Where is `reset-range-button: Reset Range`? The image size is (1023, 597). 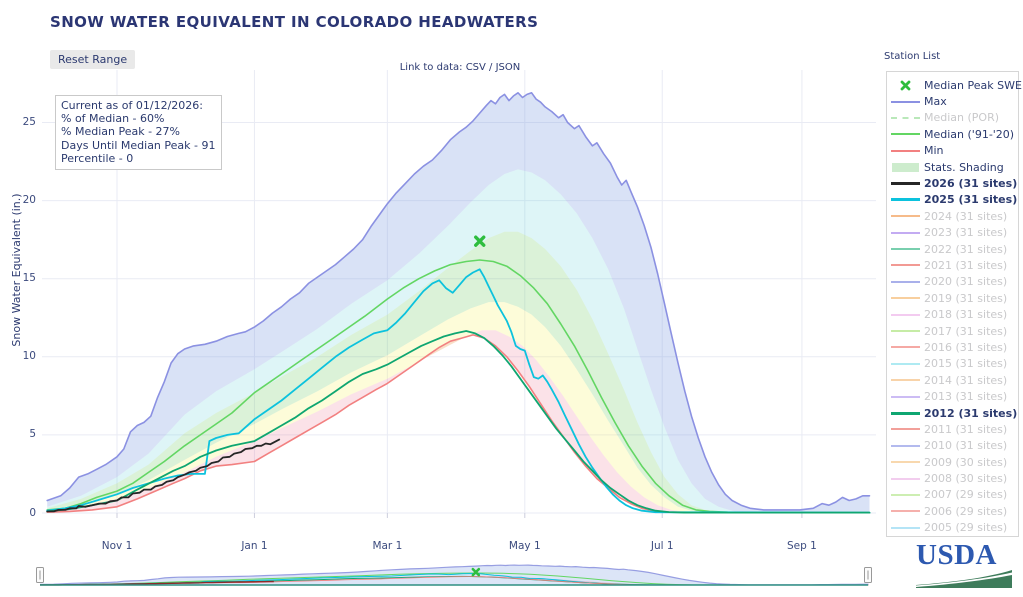 reset-range-button: Reset Range is located at coordinates (93, 59).